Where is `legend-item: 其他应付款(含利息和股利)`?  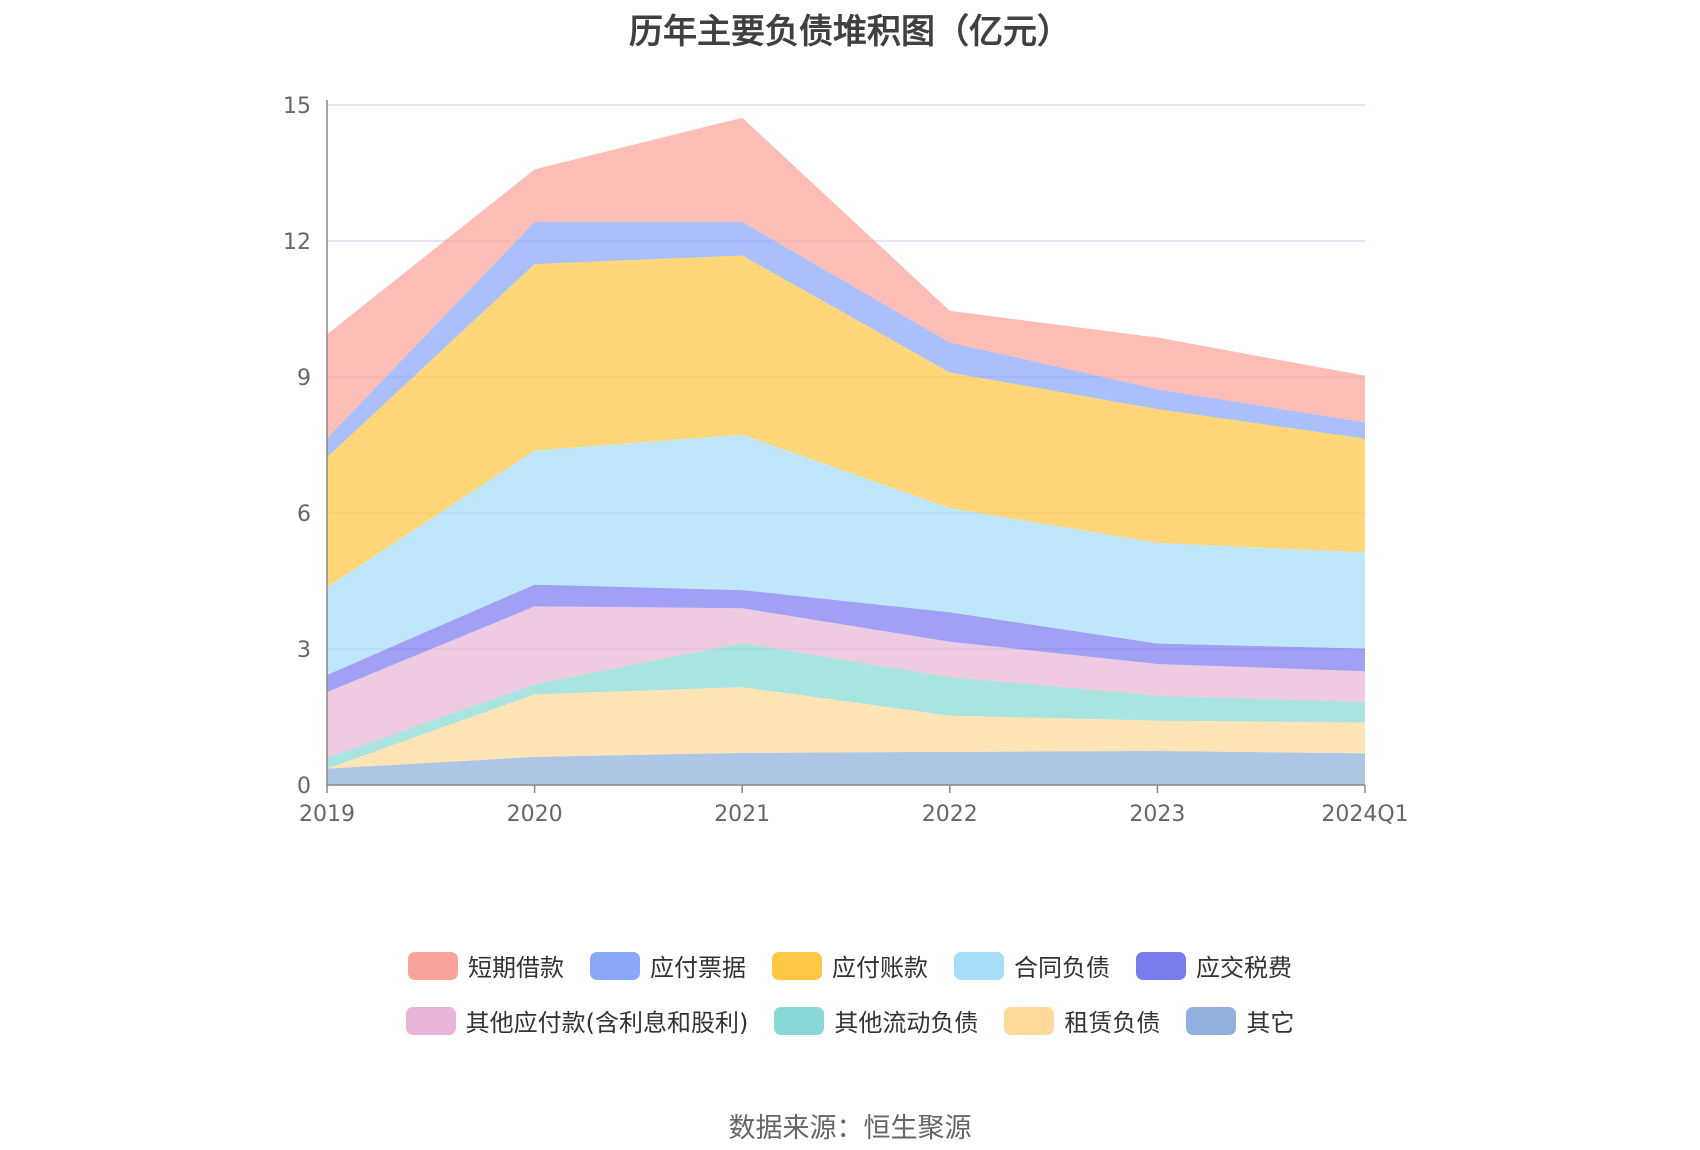 legend-item: 其他应付款(含利息和股利) is located at coordinates (577, 1020).